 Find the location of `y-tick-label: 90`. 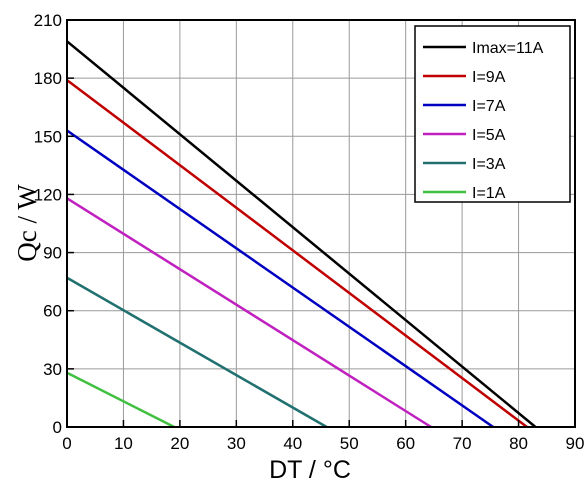

y-tick-label: 90 is located at coordinates (52, 253).